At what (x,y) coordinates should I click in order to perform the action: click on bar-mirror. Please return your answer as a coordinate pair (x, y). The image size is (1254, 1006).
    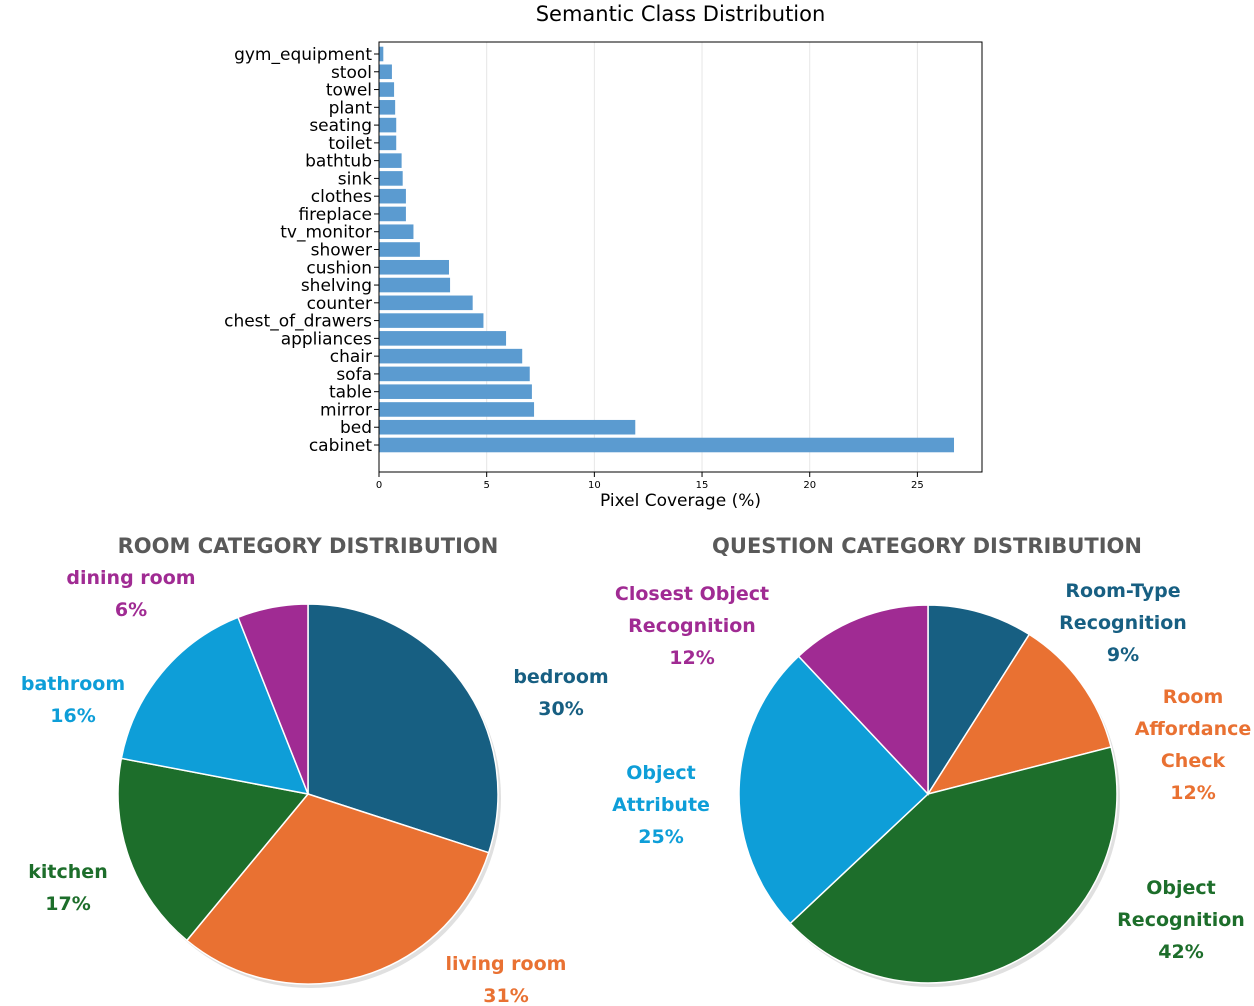
    Looking at the image, I should click on (457, 409).